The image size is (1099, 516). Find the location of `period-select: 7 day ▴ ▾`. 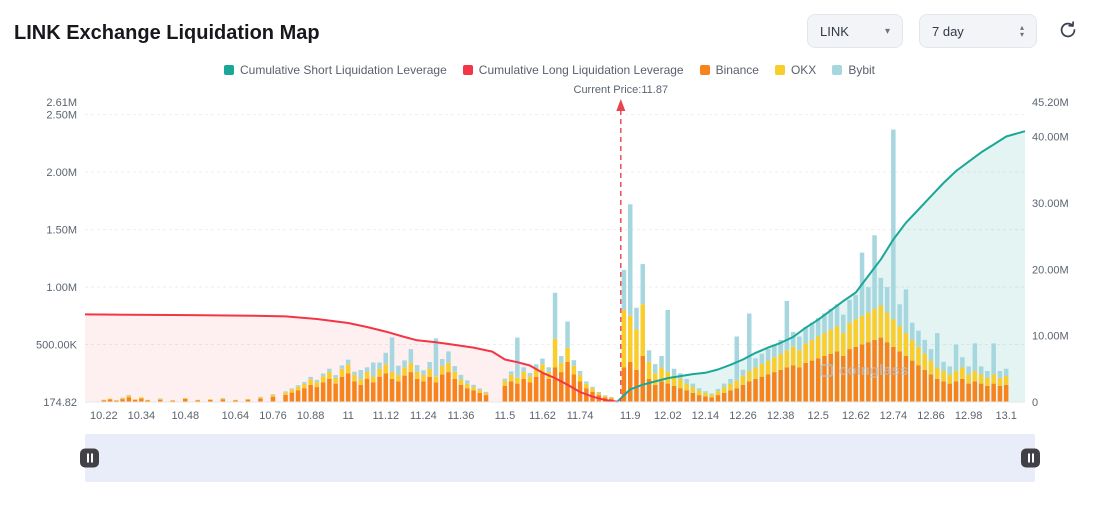

period-select: 7 day ▴ ▾ is located at coordinates (978, 31).